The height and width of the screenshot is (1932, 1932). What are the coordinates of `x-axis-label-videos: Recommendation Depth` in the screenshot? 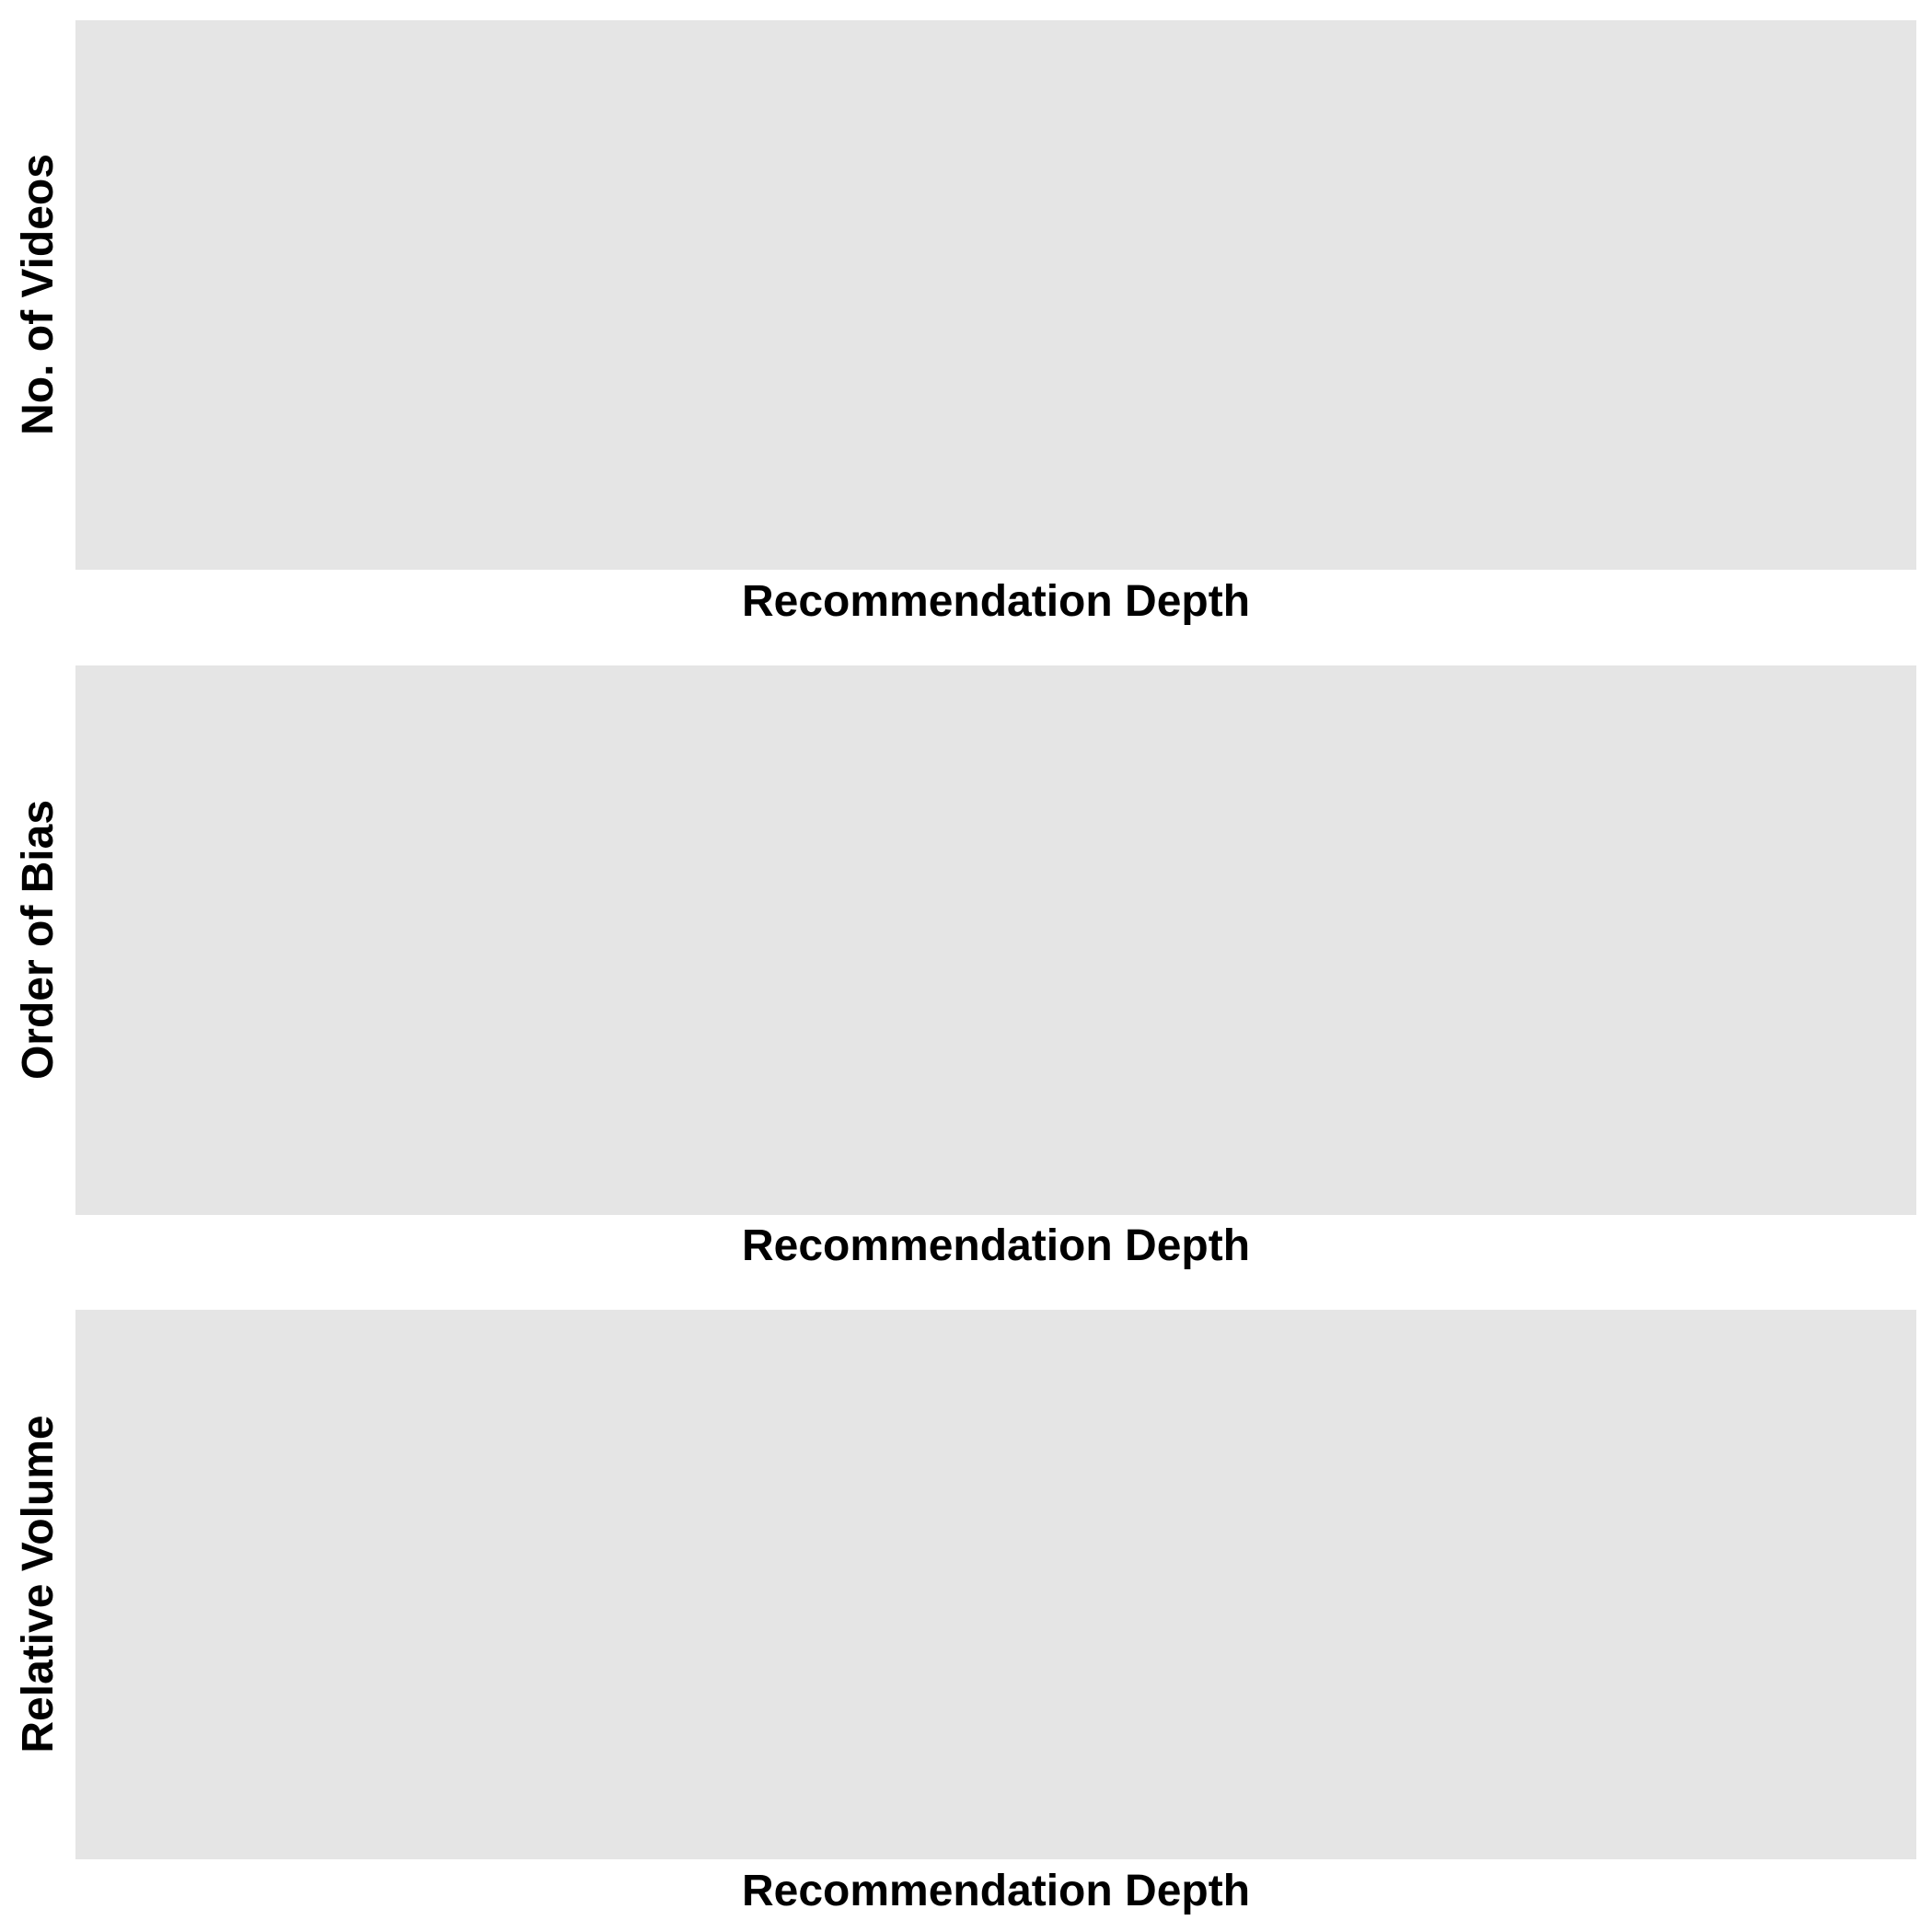 It's located at (996, 601).